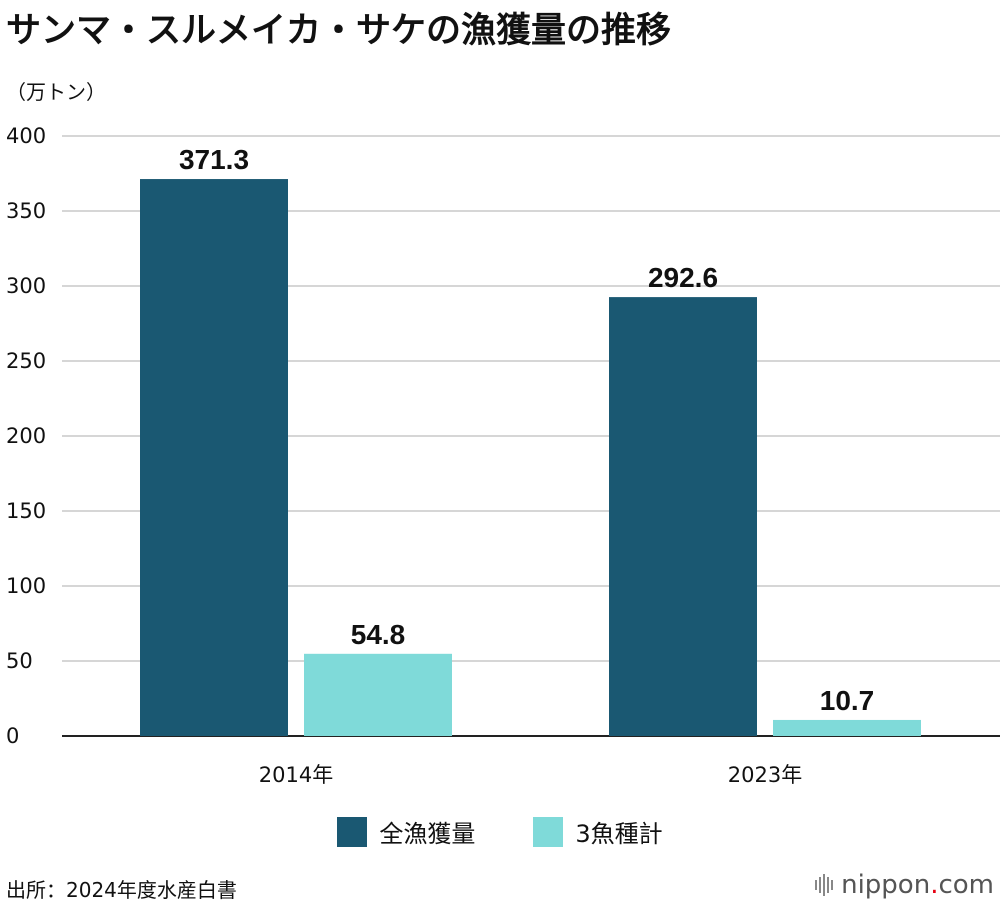  Describe the element at coordinates (296, 775) in the screenshot. I see `x-tick-label: 2014年` at that location.